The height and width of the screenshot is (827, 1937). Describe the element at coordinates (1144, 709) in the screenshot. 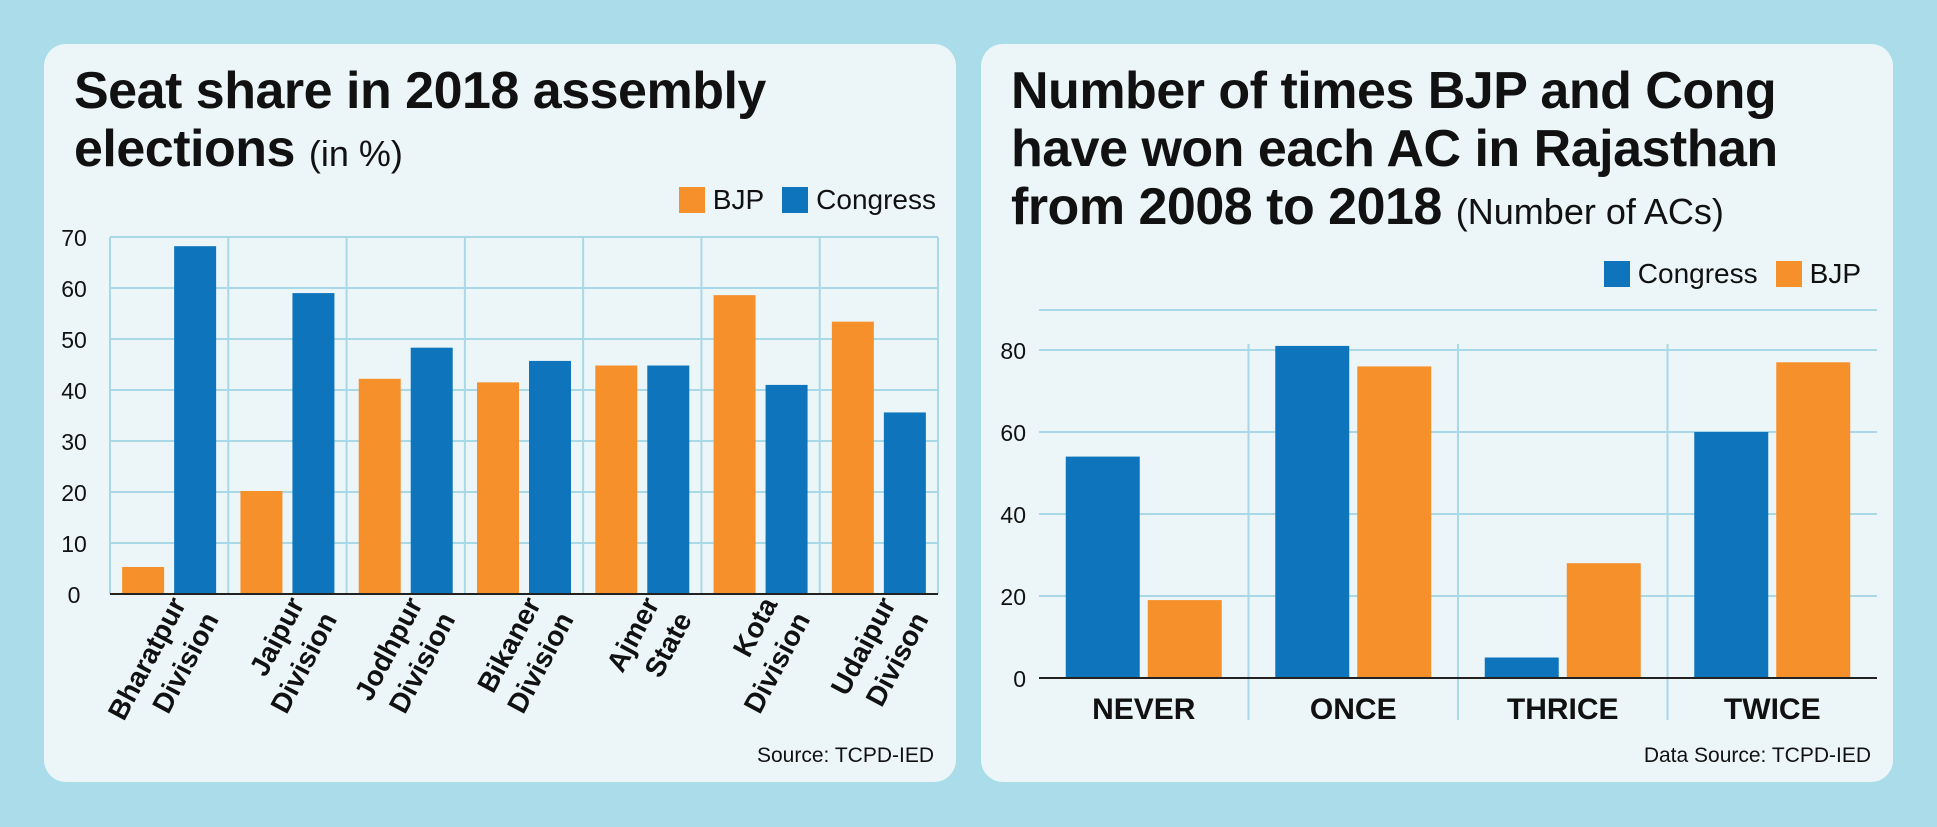

I see `x-tick-label: NEVER` at that location.